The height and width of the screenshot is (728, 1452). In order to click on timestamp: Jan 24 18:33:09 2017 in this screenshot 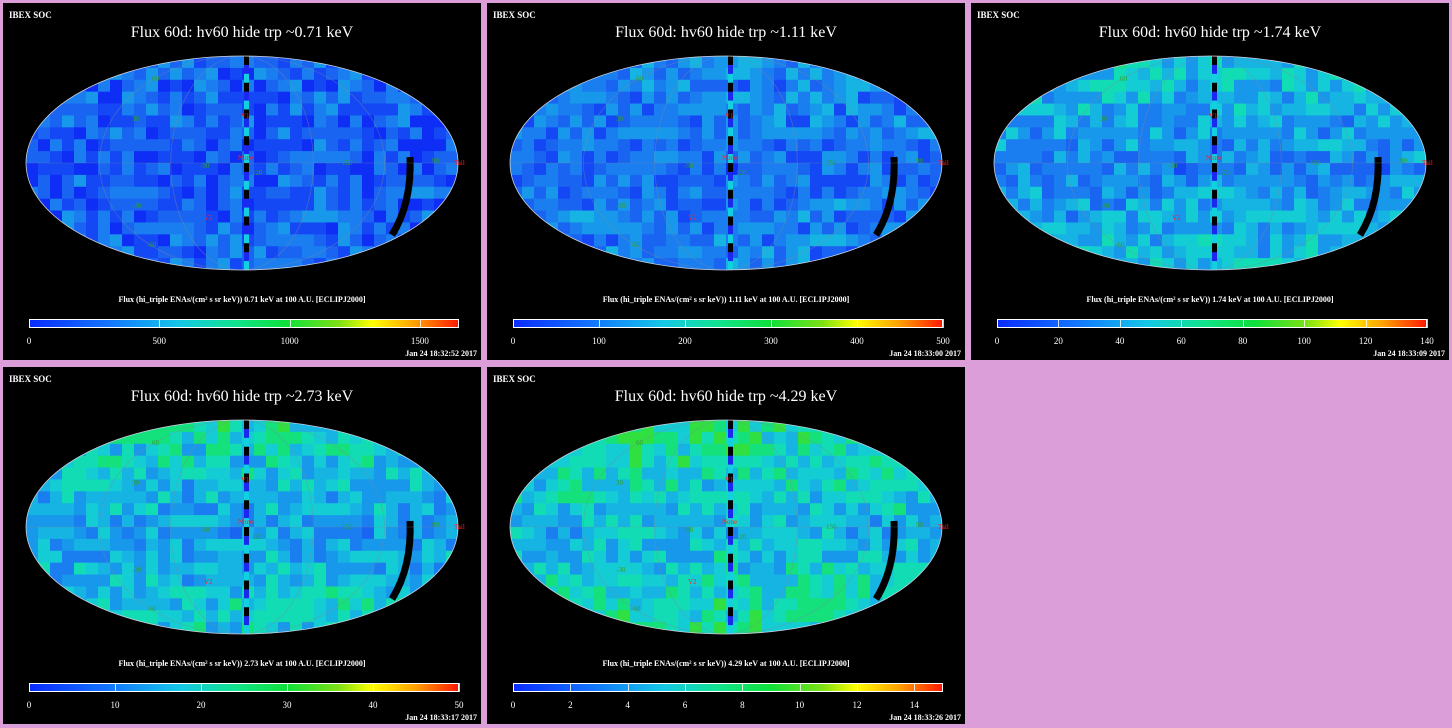, I will do `click(1409, 353)`.